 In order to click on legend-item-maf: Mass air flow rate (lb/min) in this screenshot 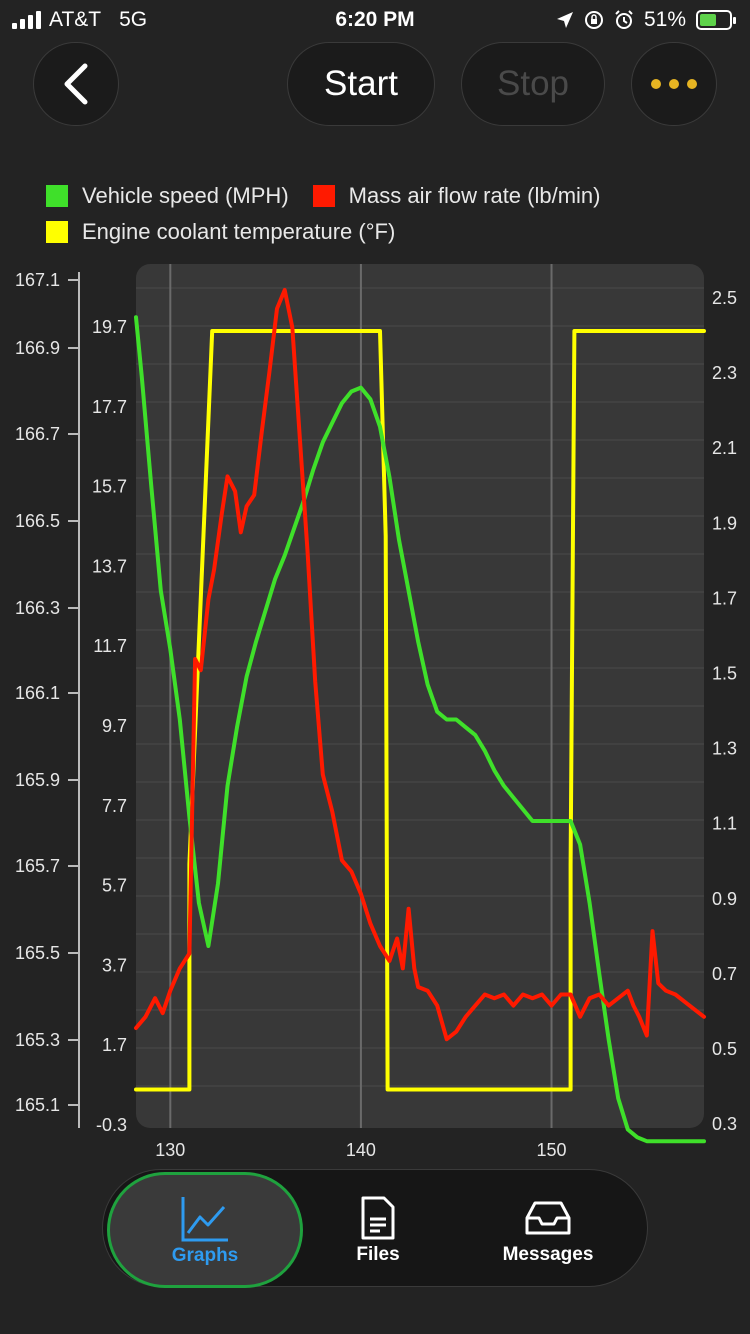, I will do `click(456, 196)`.